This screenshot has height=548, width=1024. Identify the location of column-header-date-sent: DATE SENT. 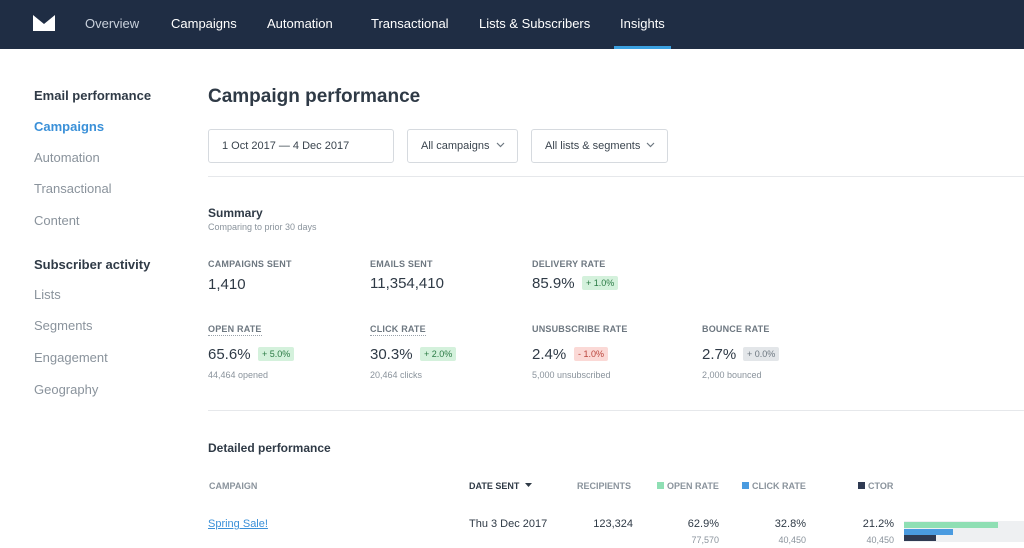
(500, 486).